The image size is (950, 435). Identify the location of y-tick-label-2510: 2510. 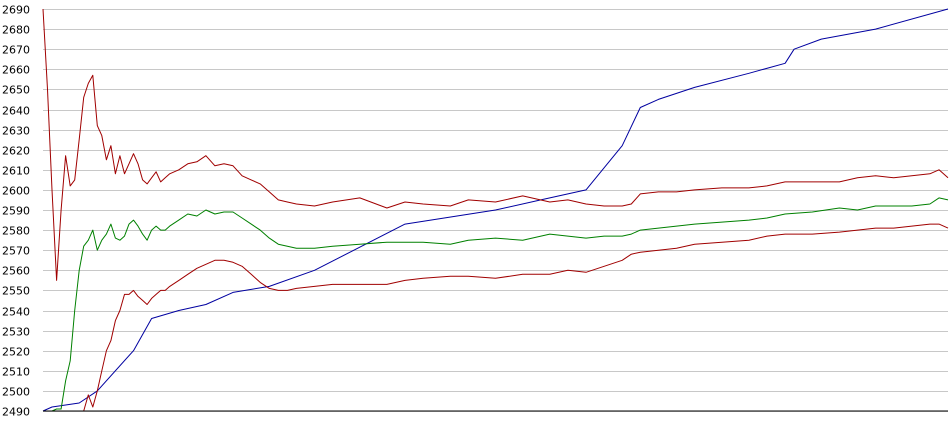
(16, 372).